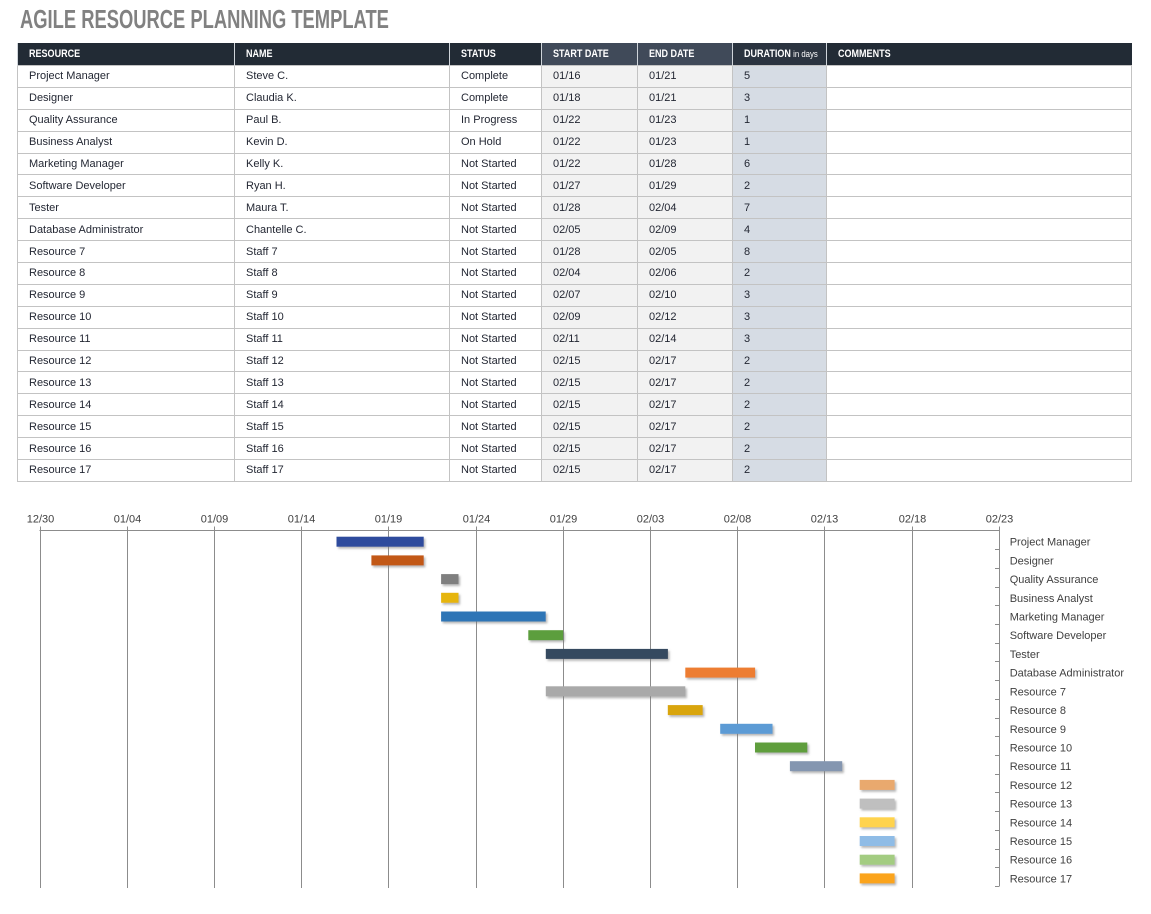 This screenshot has height=914, width=1151. What do you see at coordinates (1054, 580) in the screenshot?
I see `svg-text: Quality Assurance` at bounding box center [1054, 580].